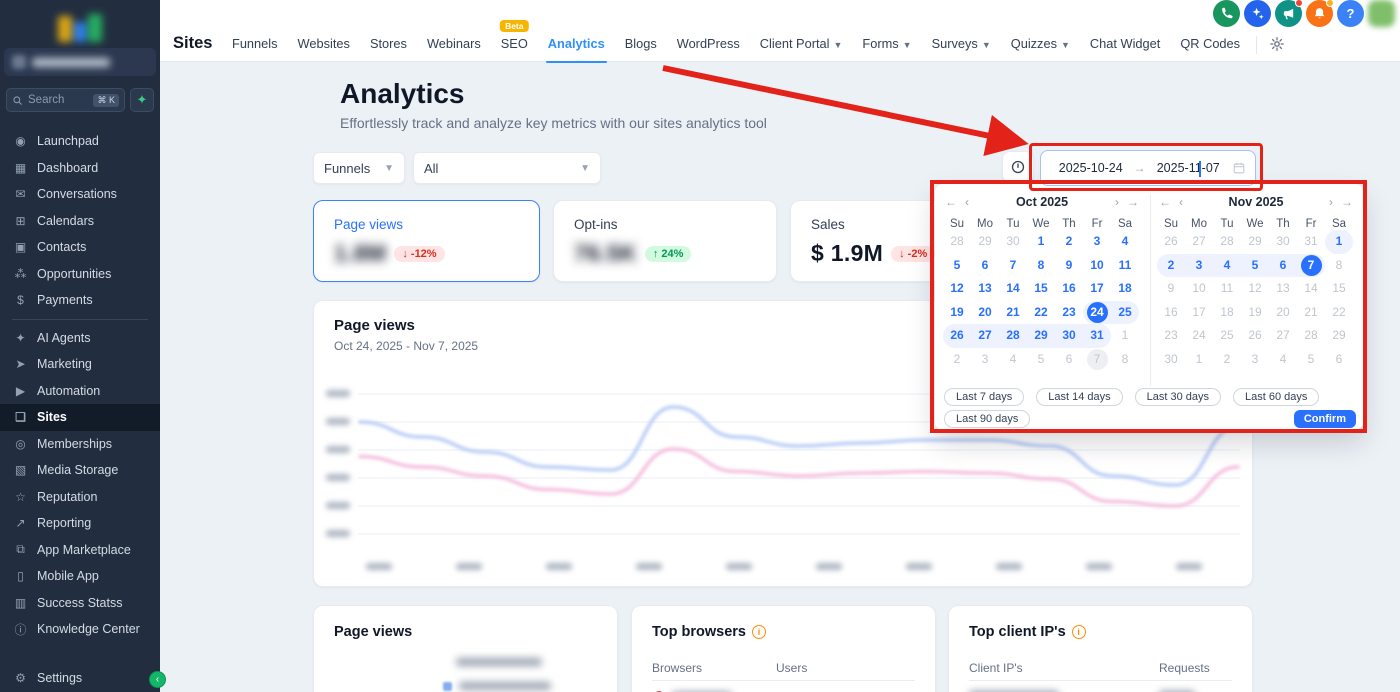 Image resolution: width=1400 pixels, height=692 pixels. What do you see at coordinates (1324, 419) in the screenshot?
I see `confirm-button: Confirm` at bounding box center [1324, 419].